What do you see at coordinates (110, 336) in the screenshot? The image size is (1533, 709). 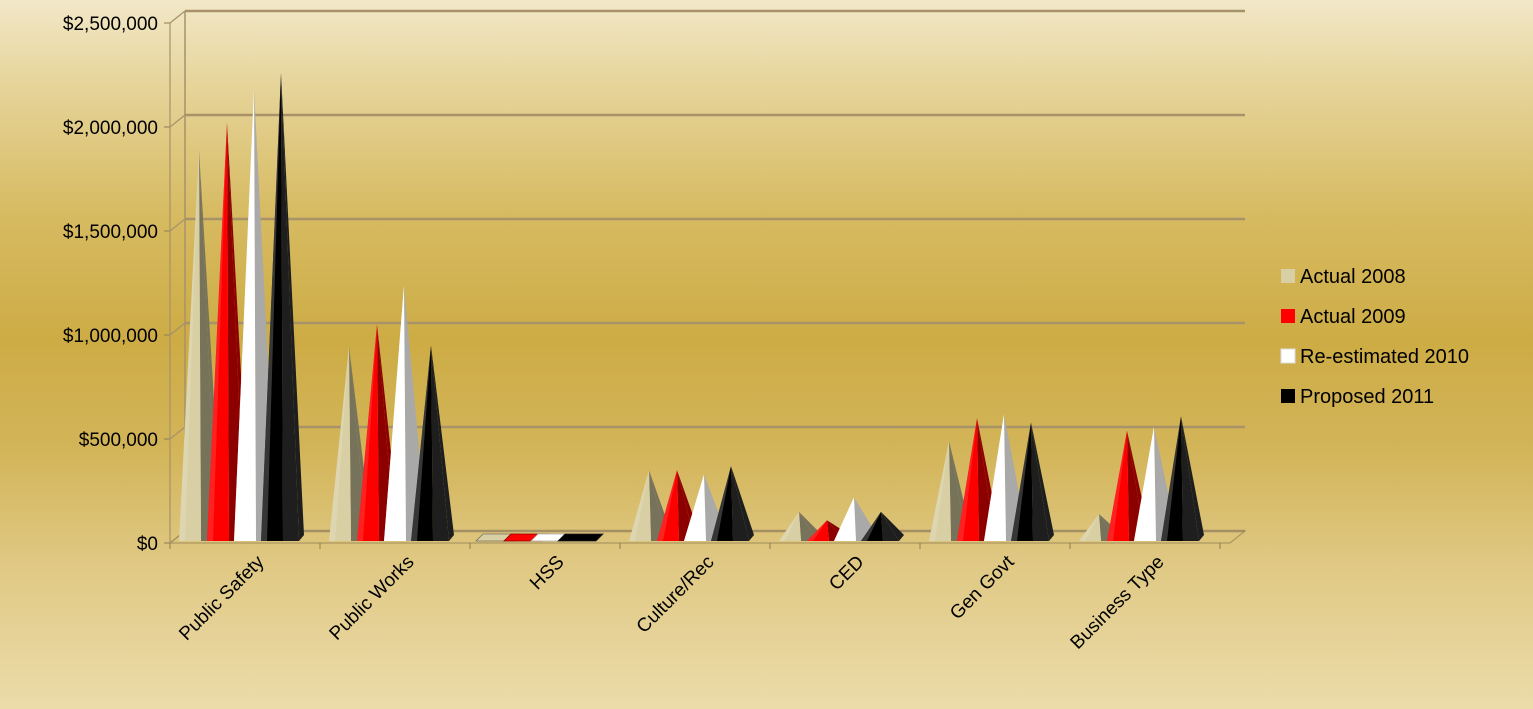 I see `y-tick-label: $1,000,000` at bounding box center [110, 336].